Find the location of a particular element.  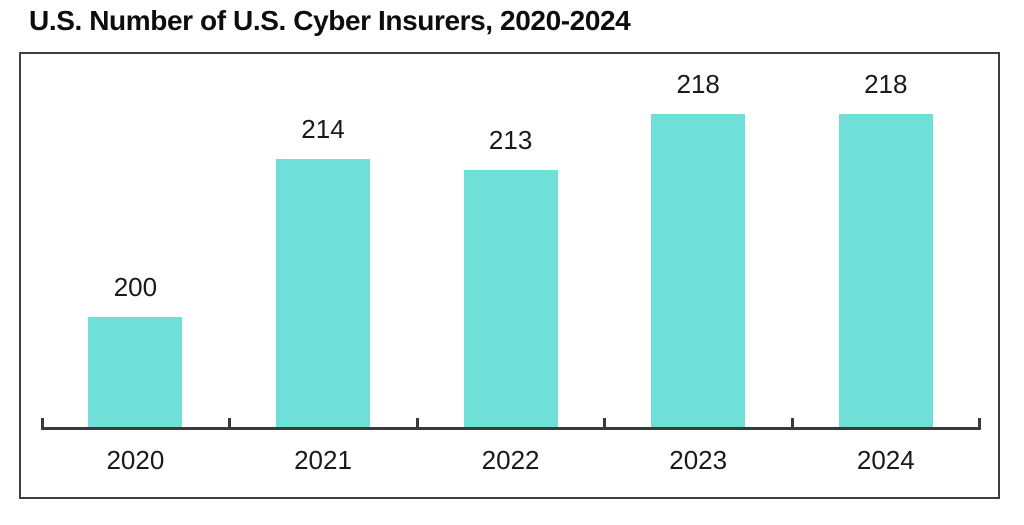

x-axis-label: 2023 is located at coordinates (698, 460).